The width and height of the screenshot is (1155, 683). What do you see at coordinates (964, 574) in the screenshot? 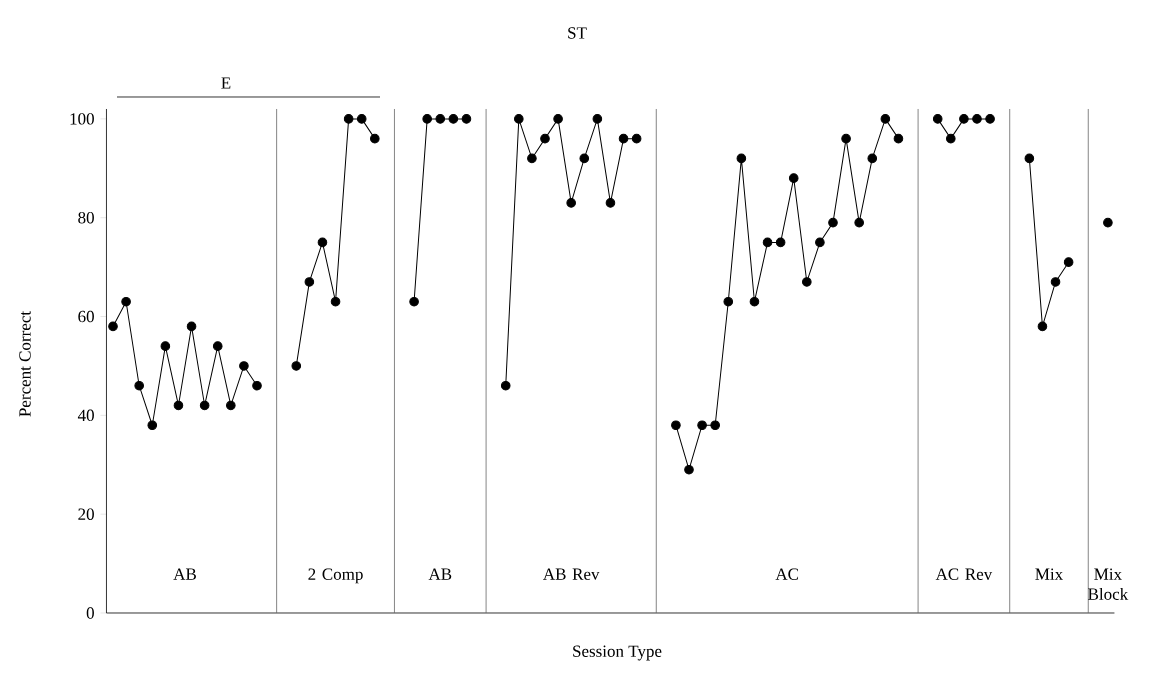
I see `annotation: AC Rev` at bounding box center [964, 574].